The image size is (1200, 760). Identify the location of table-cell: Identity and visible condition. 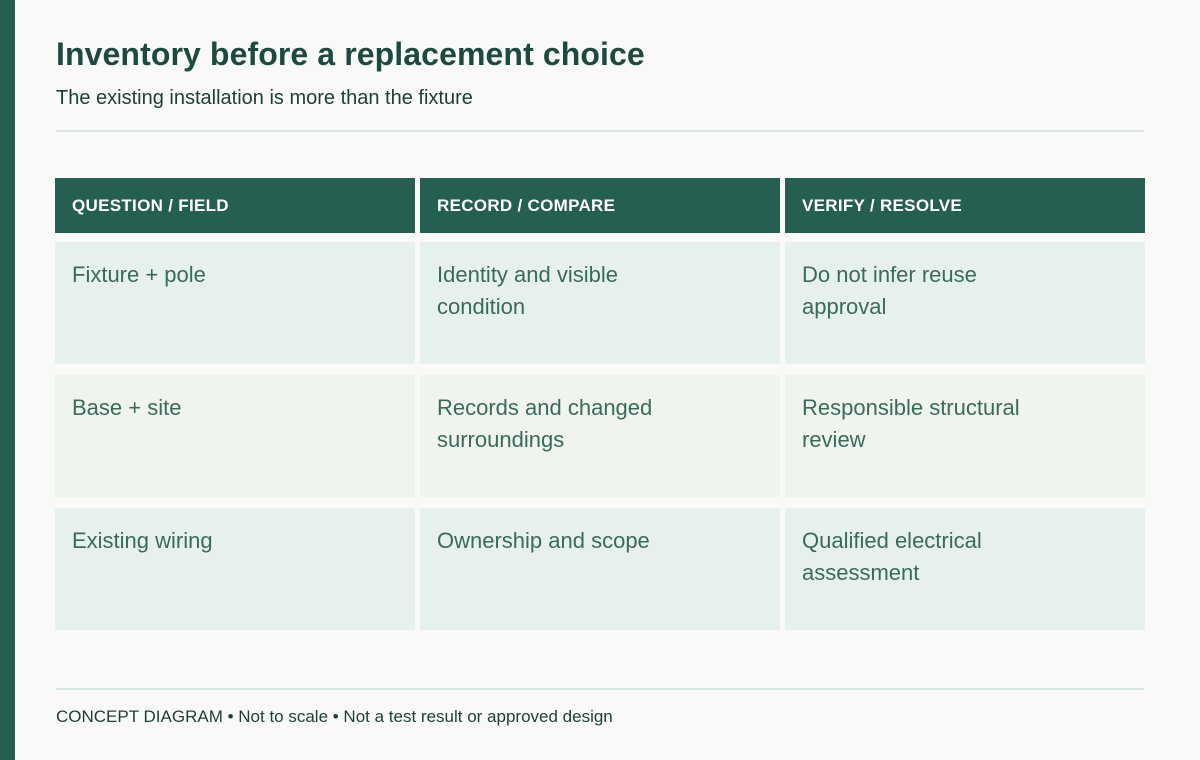
(600, 303).